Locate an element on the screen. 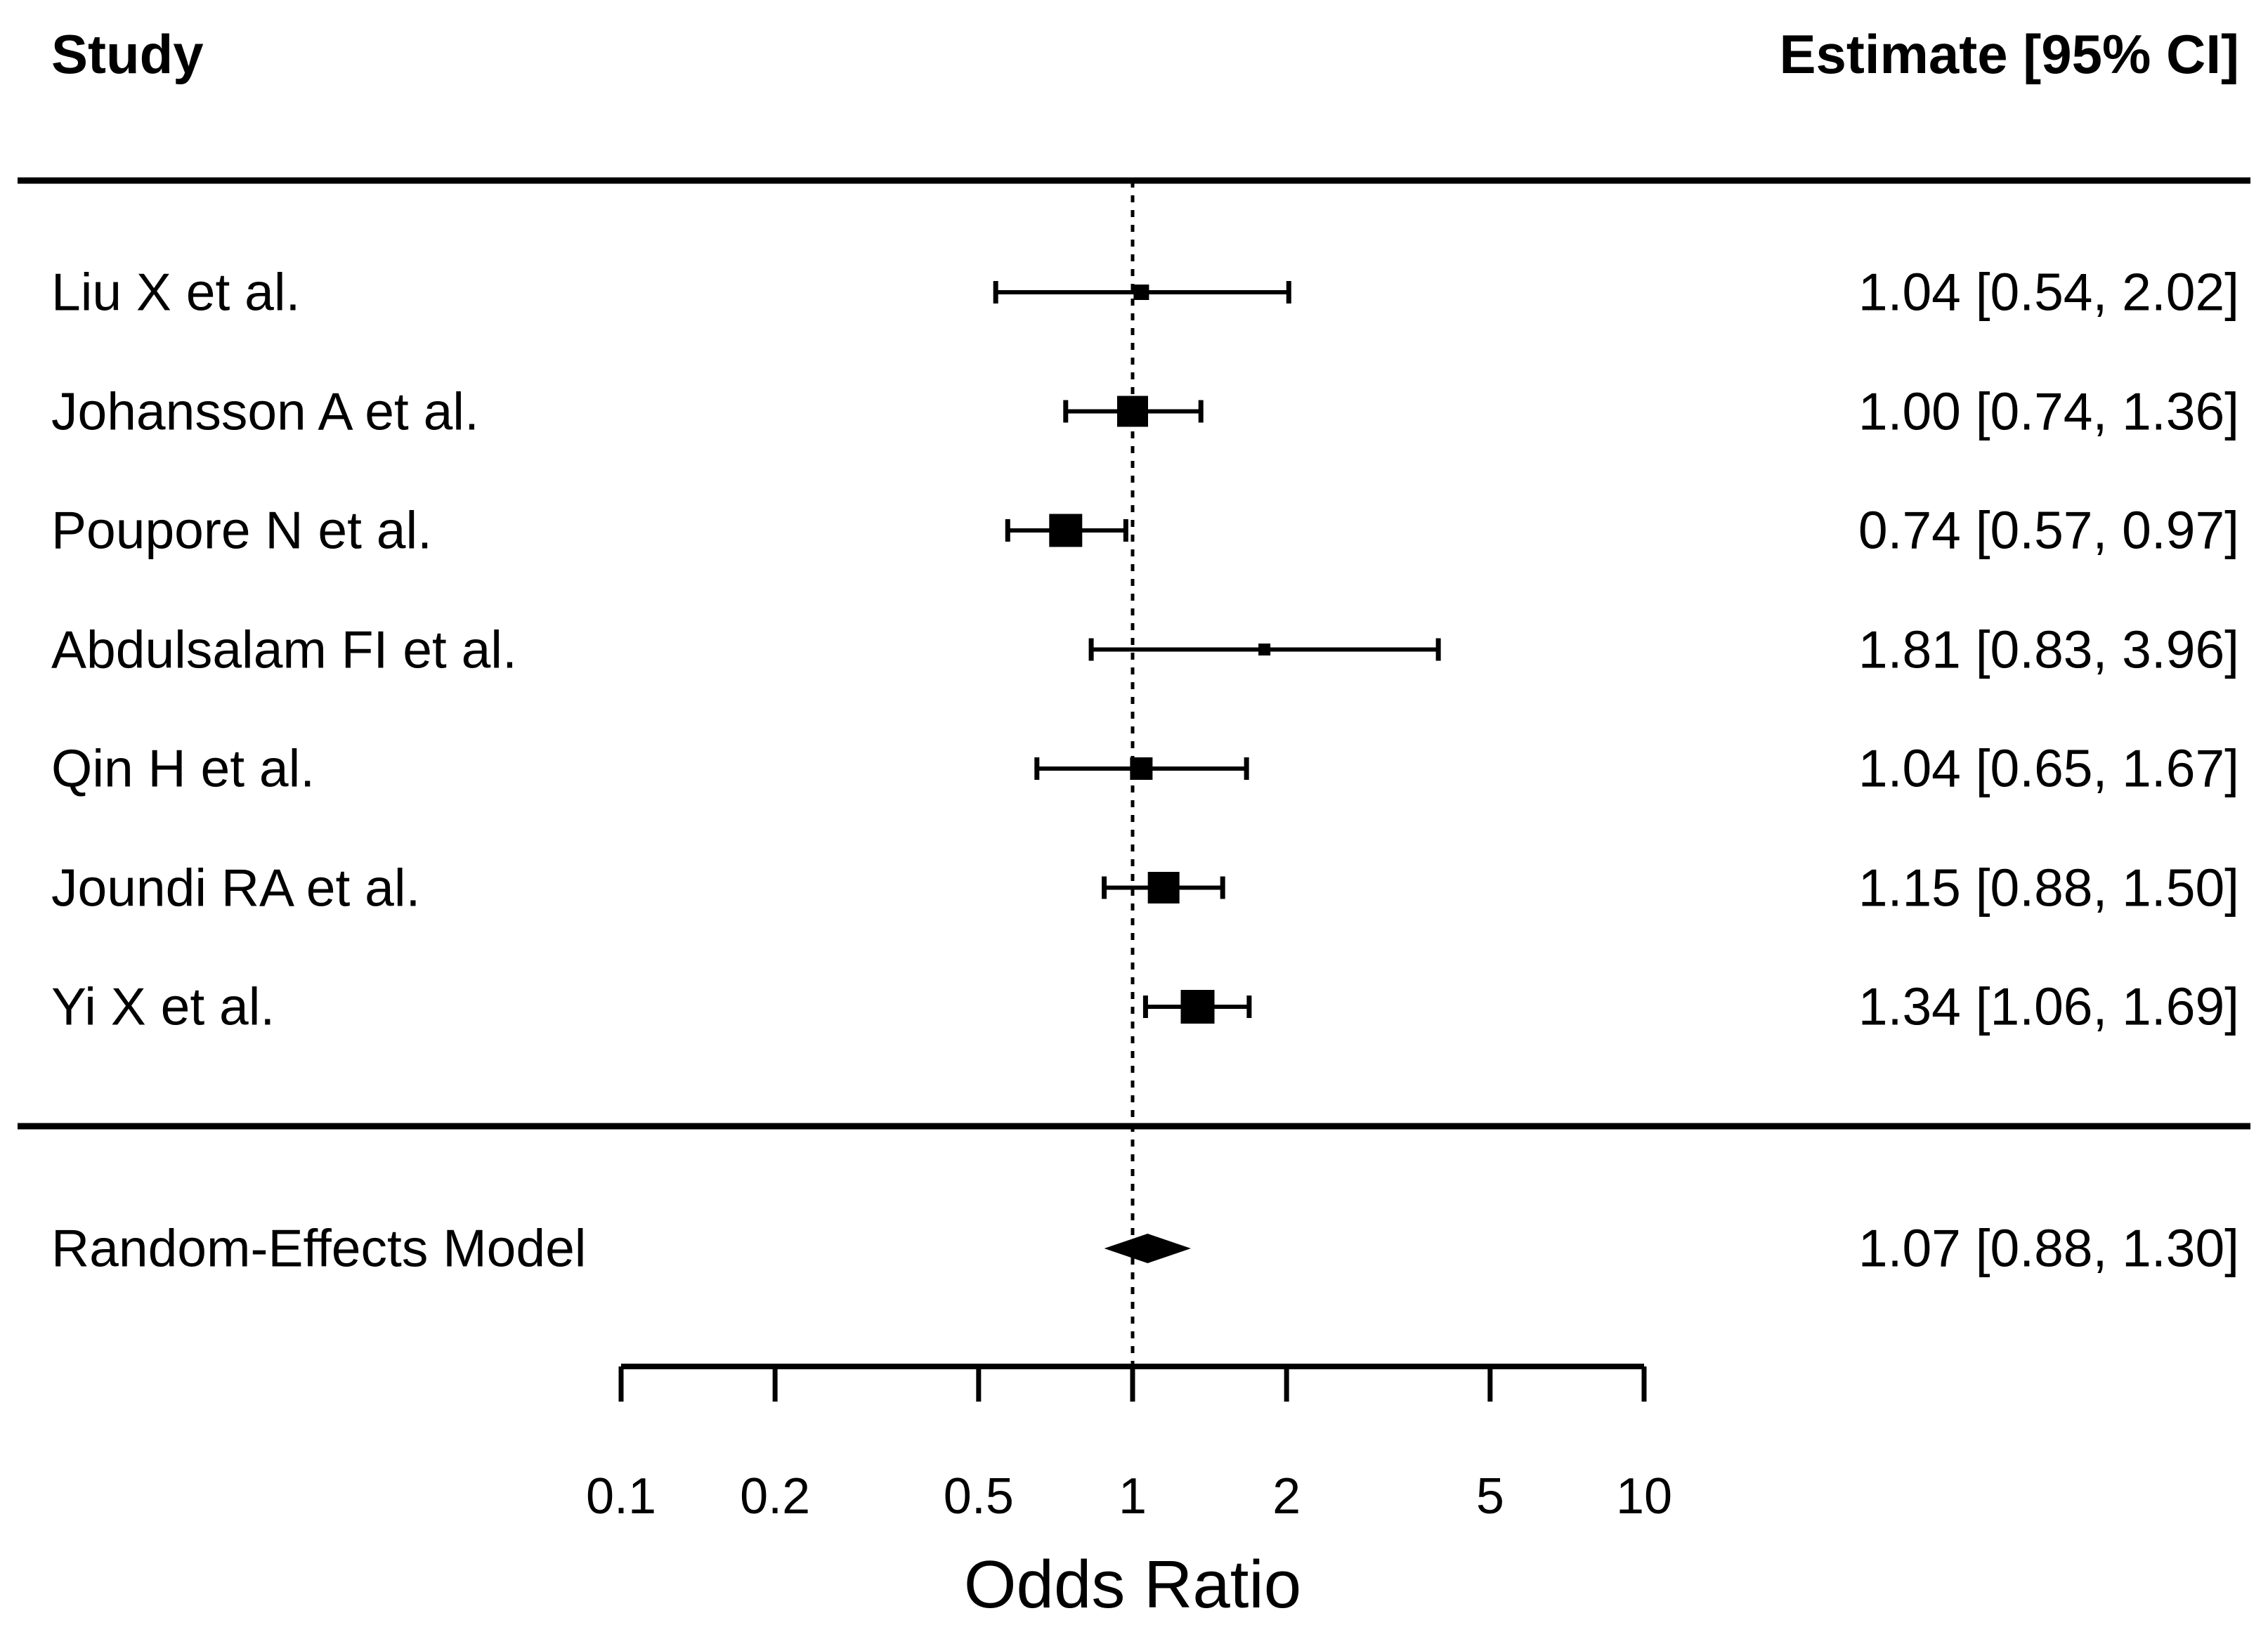 The width and height of the screenshot is (2268, 1625). axis-tick-label: 0.5 is located at coordinates (978, 1496).